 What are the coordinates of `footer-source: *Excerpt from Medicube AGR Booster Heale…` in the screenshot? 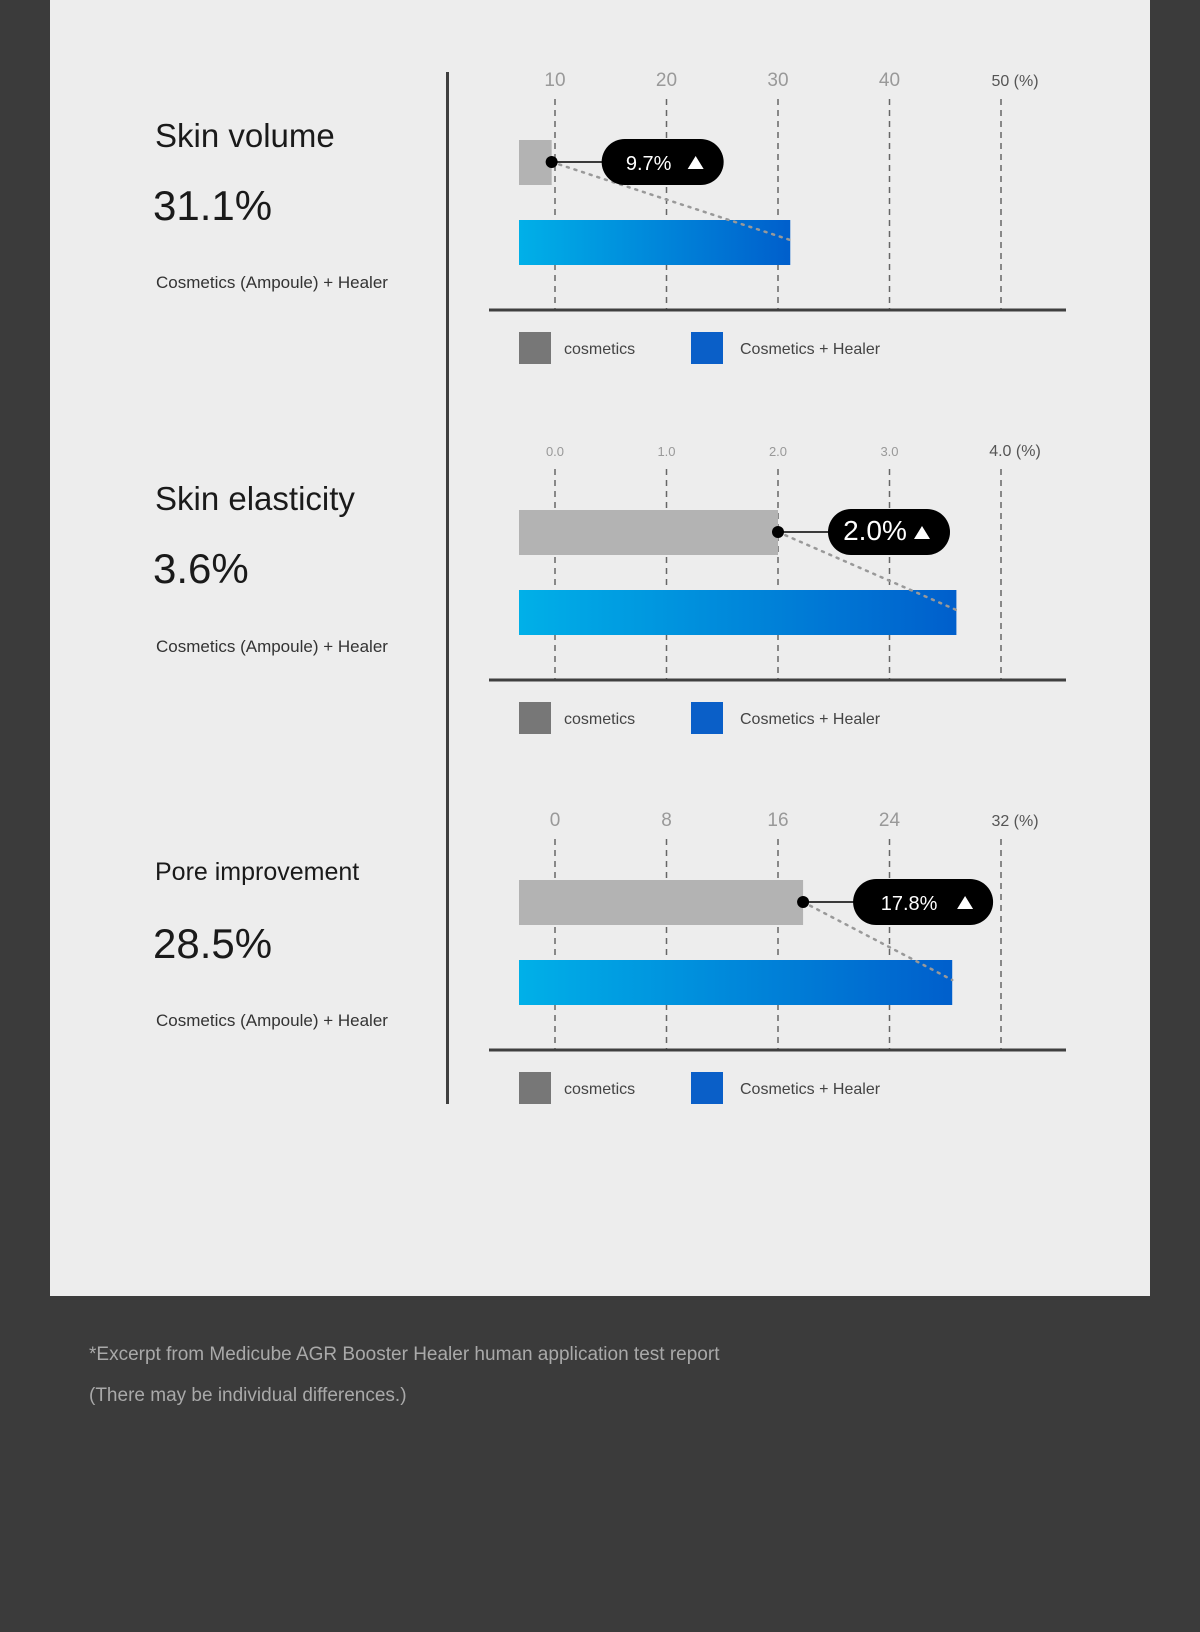 It's located at (404, 1354).